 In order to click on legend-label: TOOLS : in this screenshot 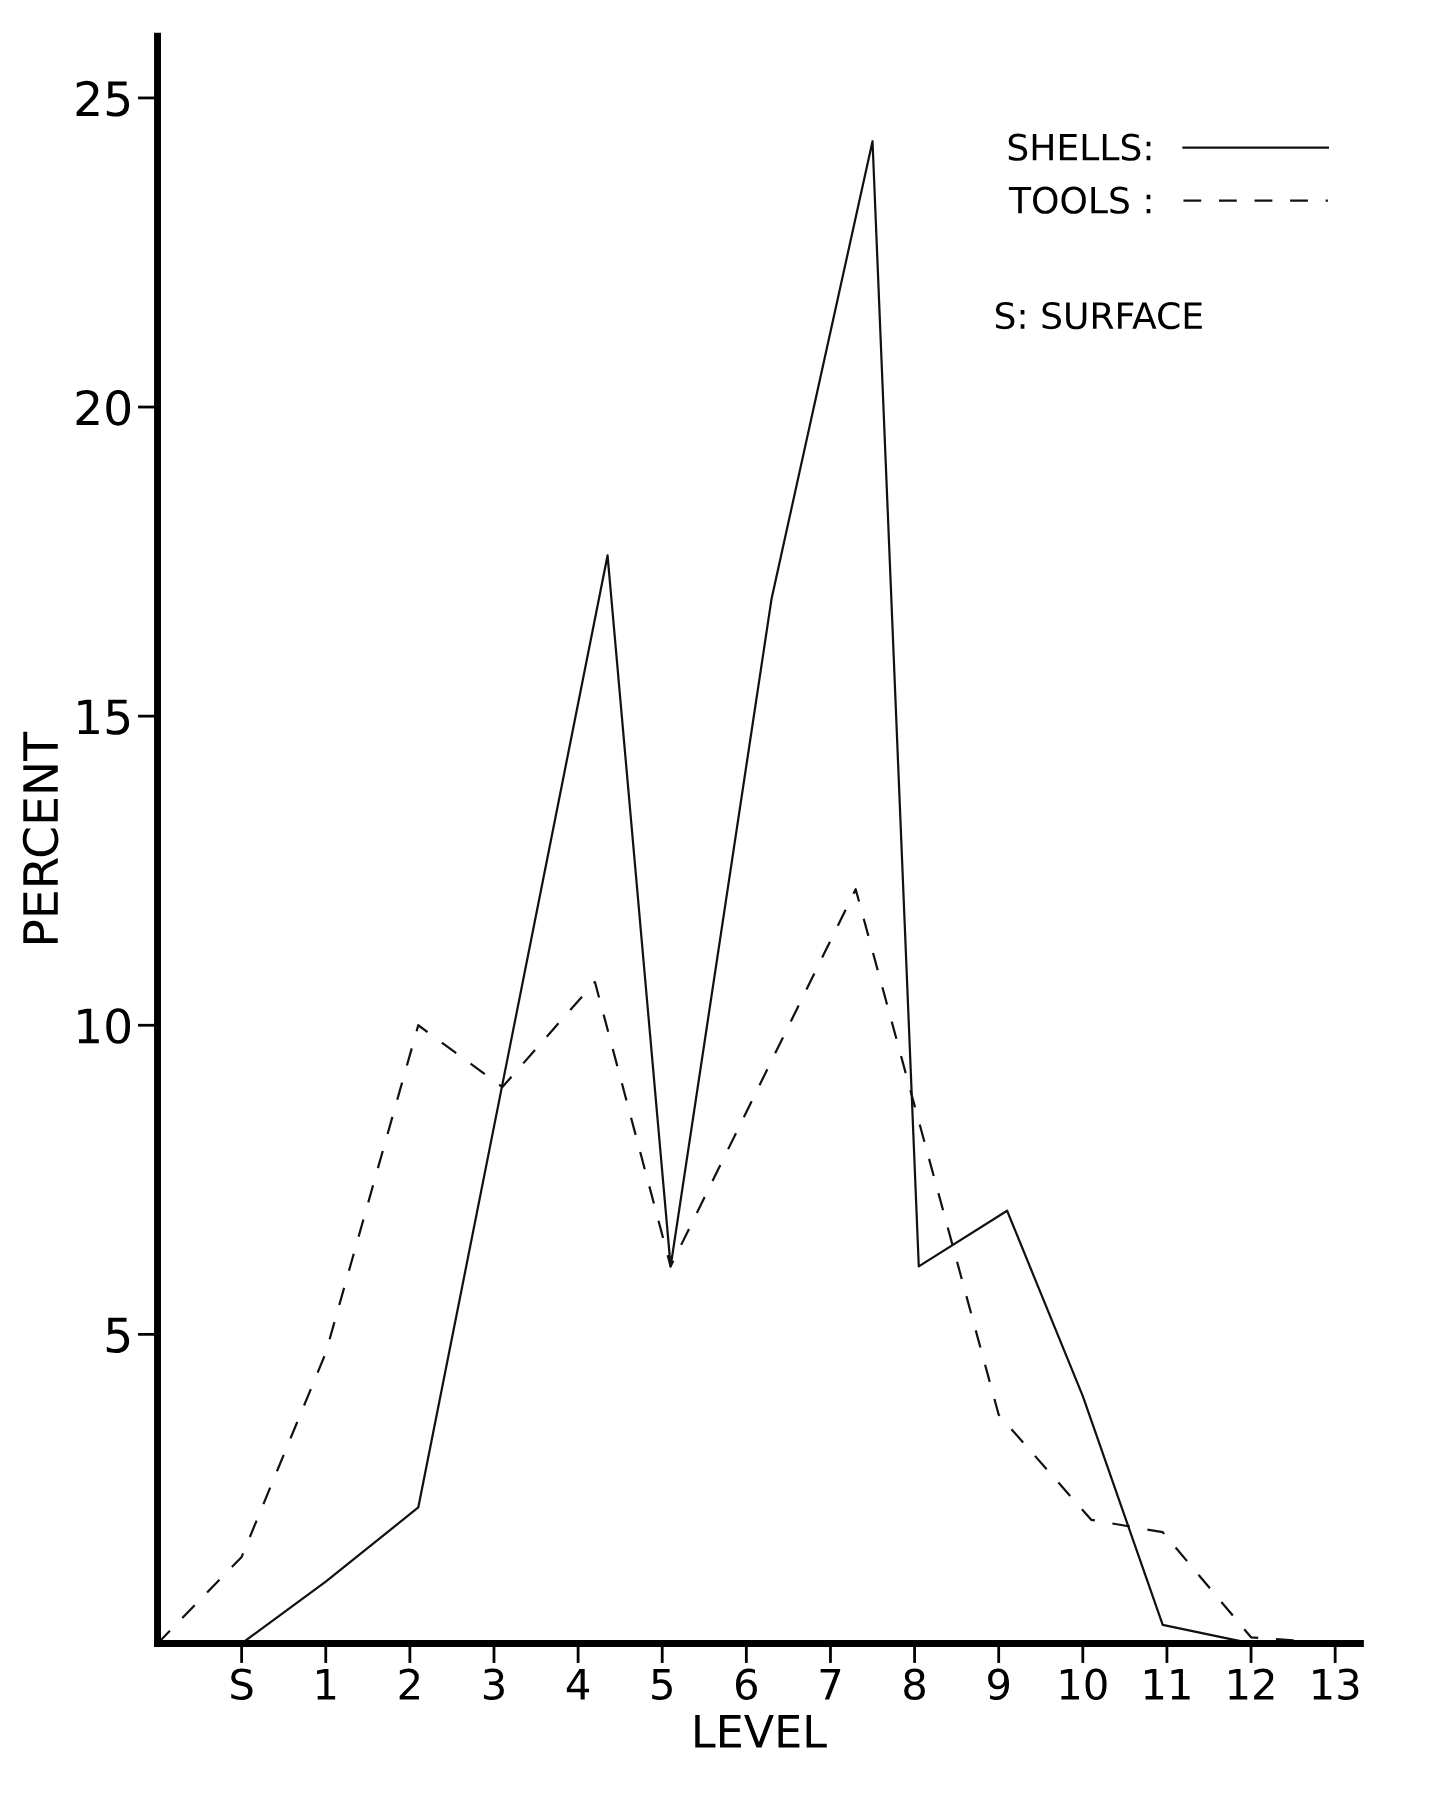, I will do `click(1079, 200)`.